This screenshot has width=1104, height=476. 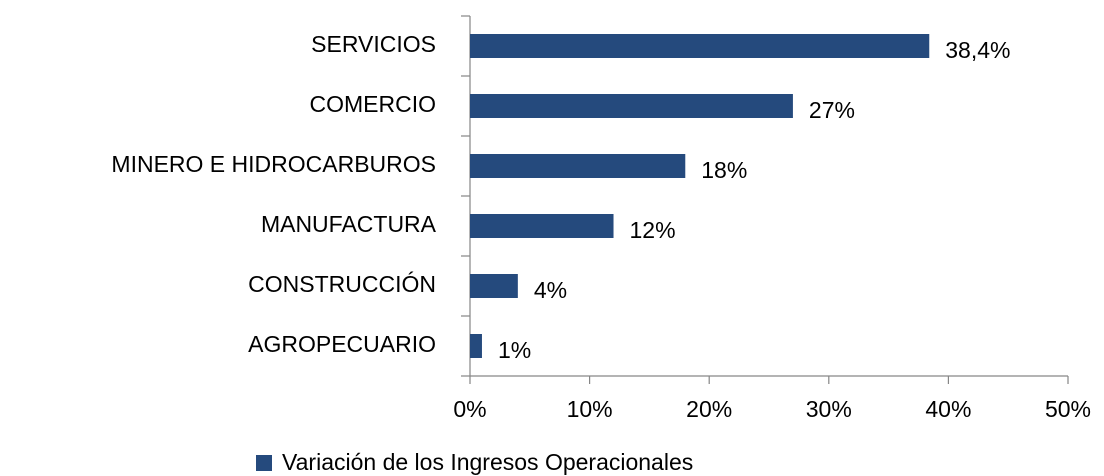 What do you see at coordinates (373, 104) in the screenshot?
I see `y-tick-label: COMERCIO` at bounding box center [373, 104].